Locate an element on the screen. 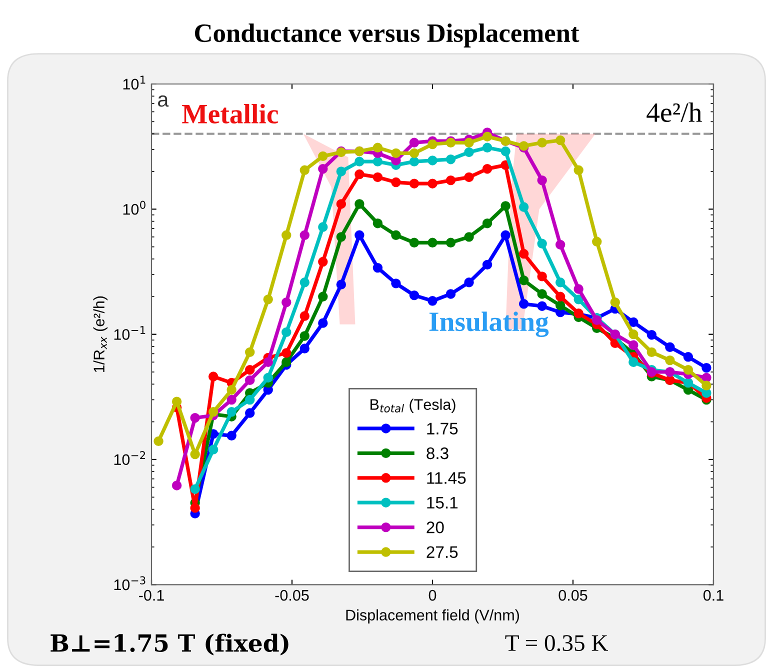 Image resolution: width=773 pixels, height=672 pixels. legend-title: B$_{total}$ (Tesla) is located at coordinates (413, 405).